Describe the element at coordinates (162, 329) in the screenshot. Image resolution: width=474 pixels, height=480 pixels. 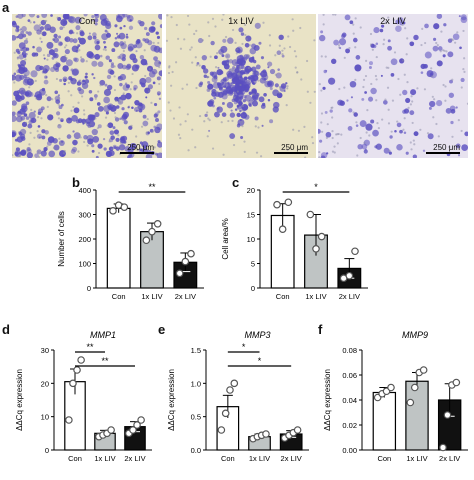
I see `panel-letter-e: e` at that location.